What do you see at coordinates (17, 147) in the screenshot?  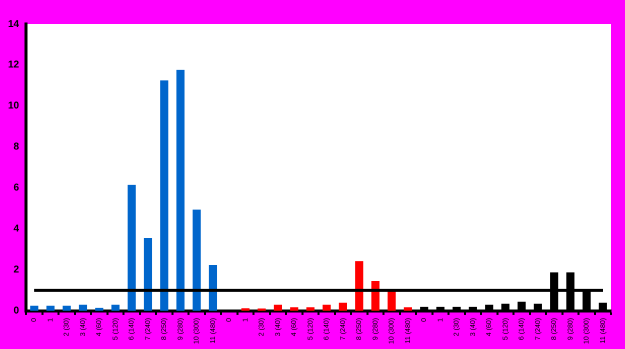 I see `y-tick-label: 8` at bounding box center [17, 147].